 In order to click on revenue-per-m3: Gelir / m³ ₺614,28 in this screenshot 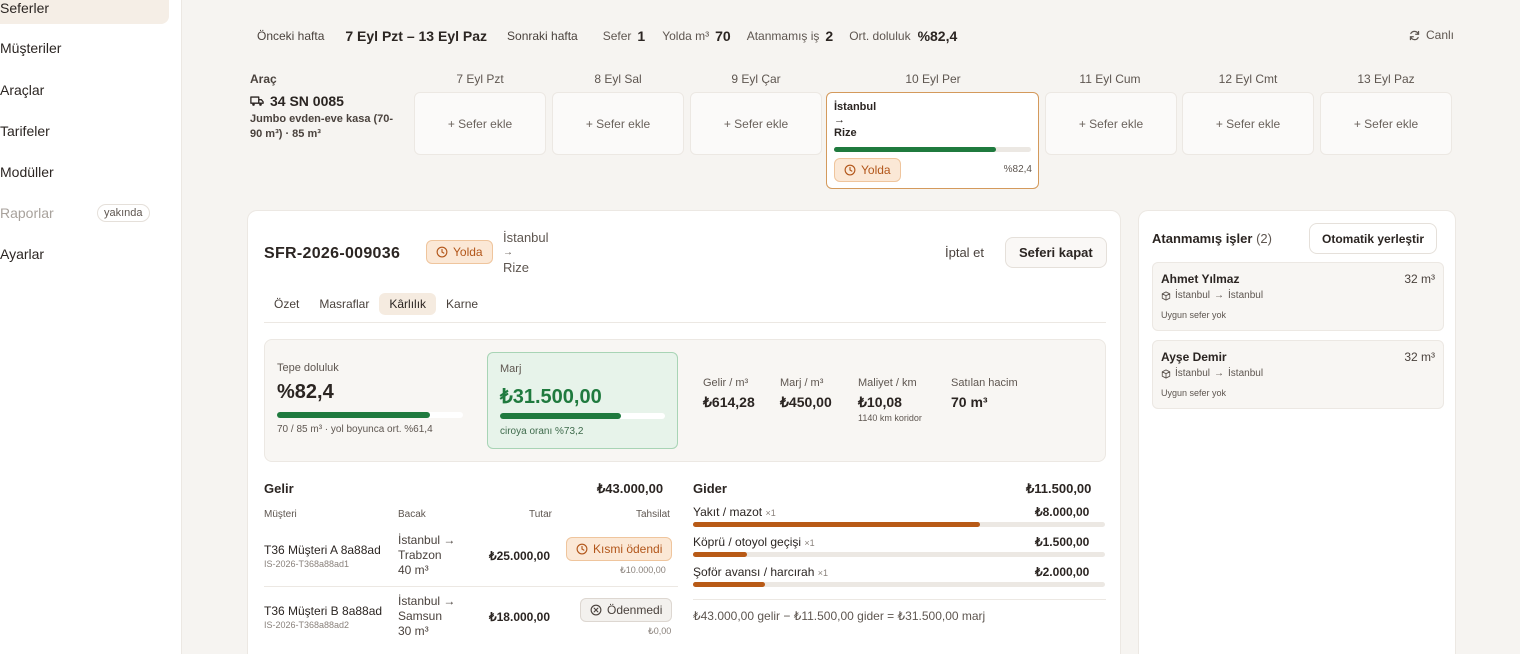, I will do `click(729, 394)`.